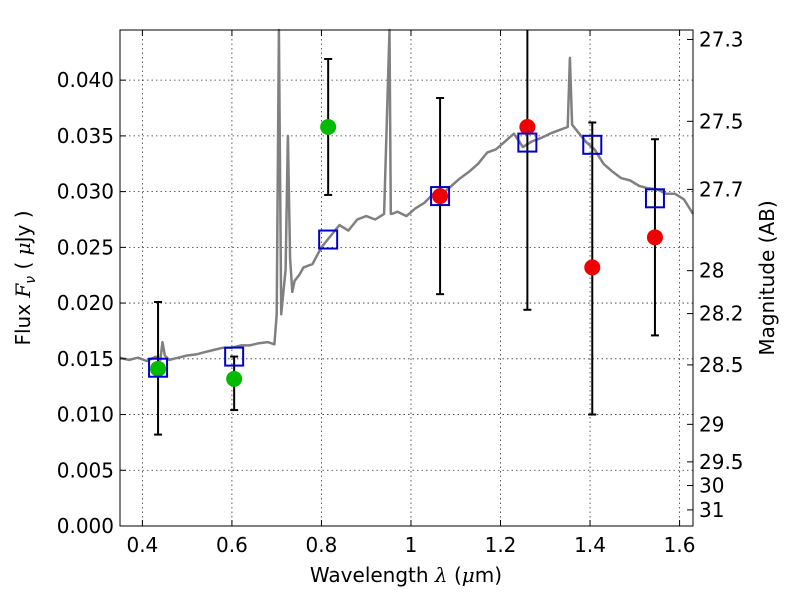 This screenshot has width=800, height=600. I want to click on y-axis-title: Flux Fν ( μJy ), so click(25, 277).